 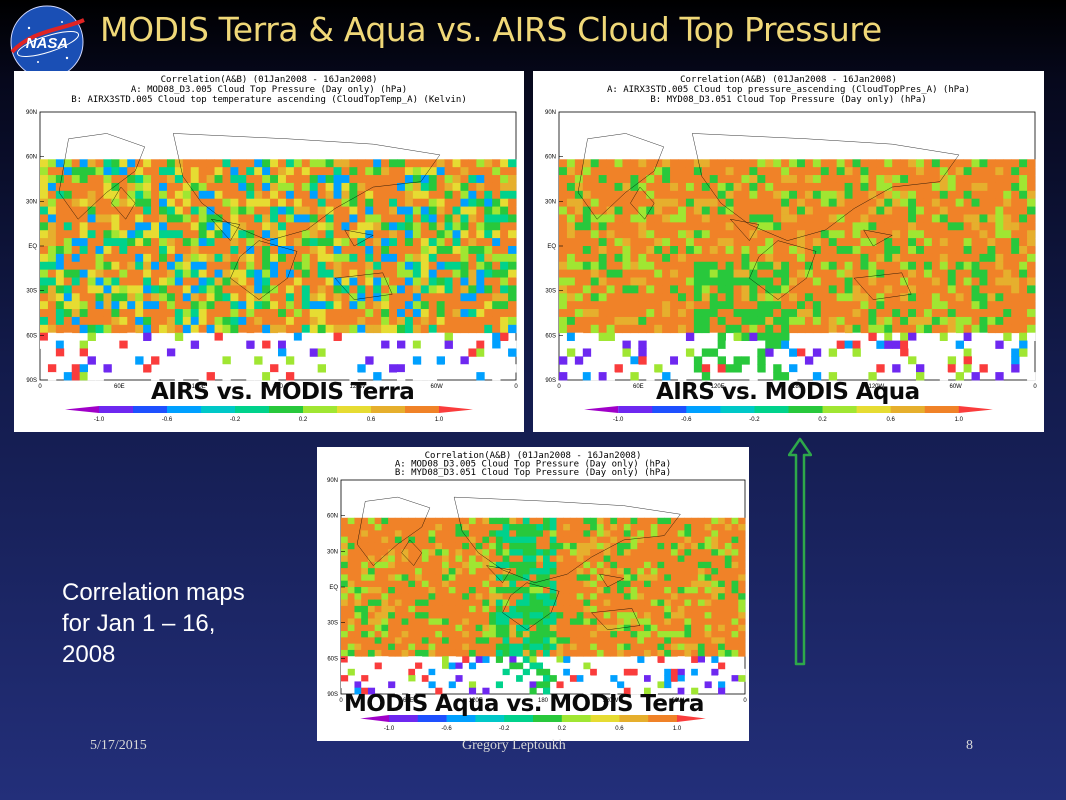 What do you see at coordinates (118, 745) in the screenshot?
I see `footer-date: 5/17/2015` at bounding box center [118, 745].